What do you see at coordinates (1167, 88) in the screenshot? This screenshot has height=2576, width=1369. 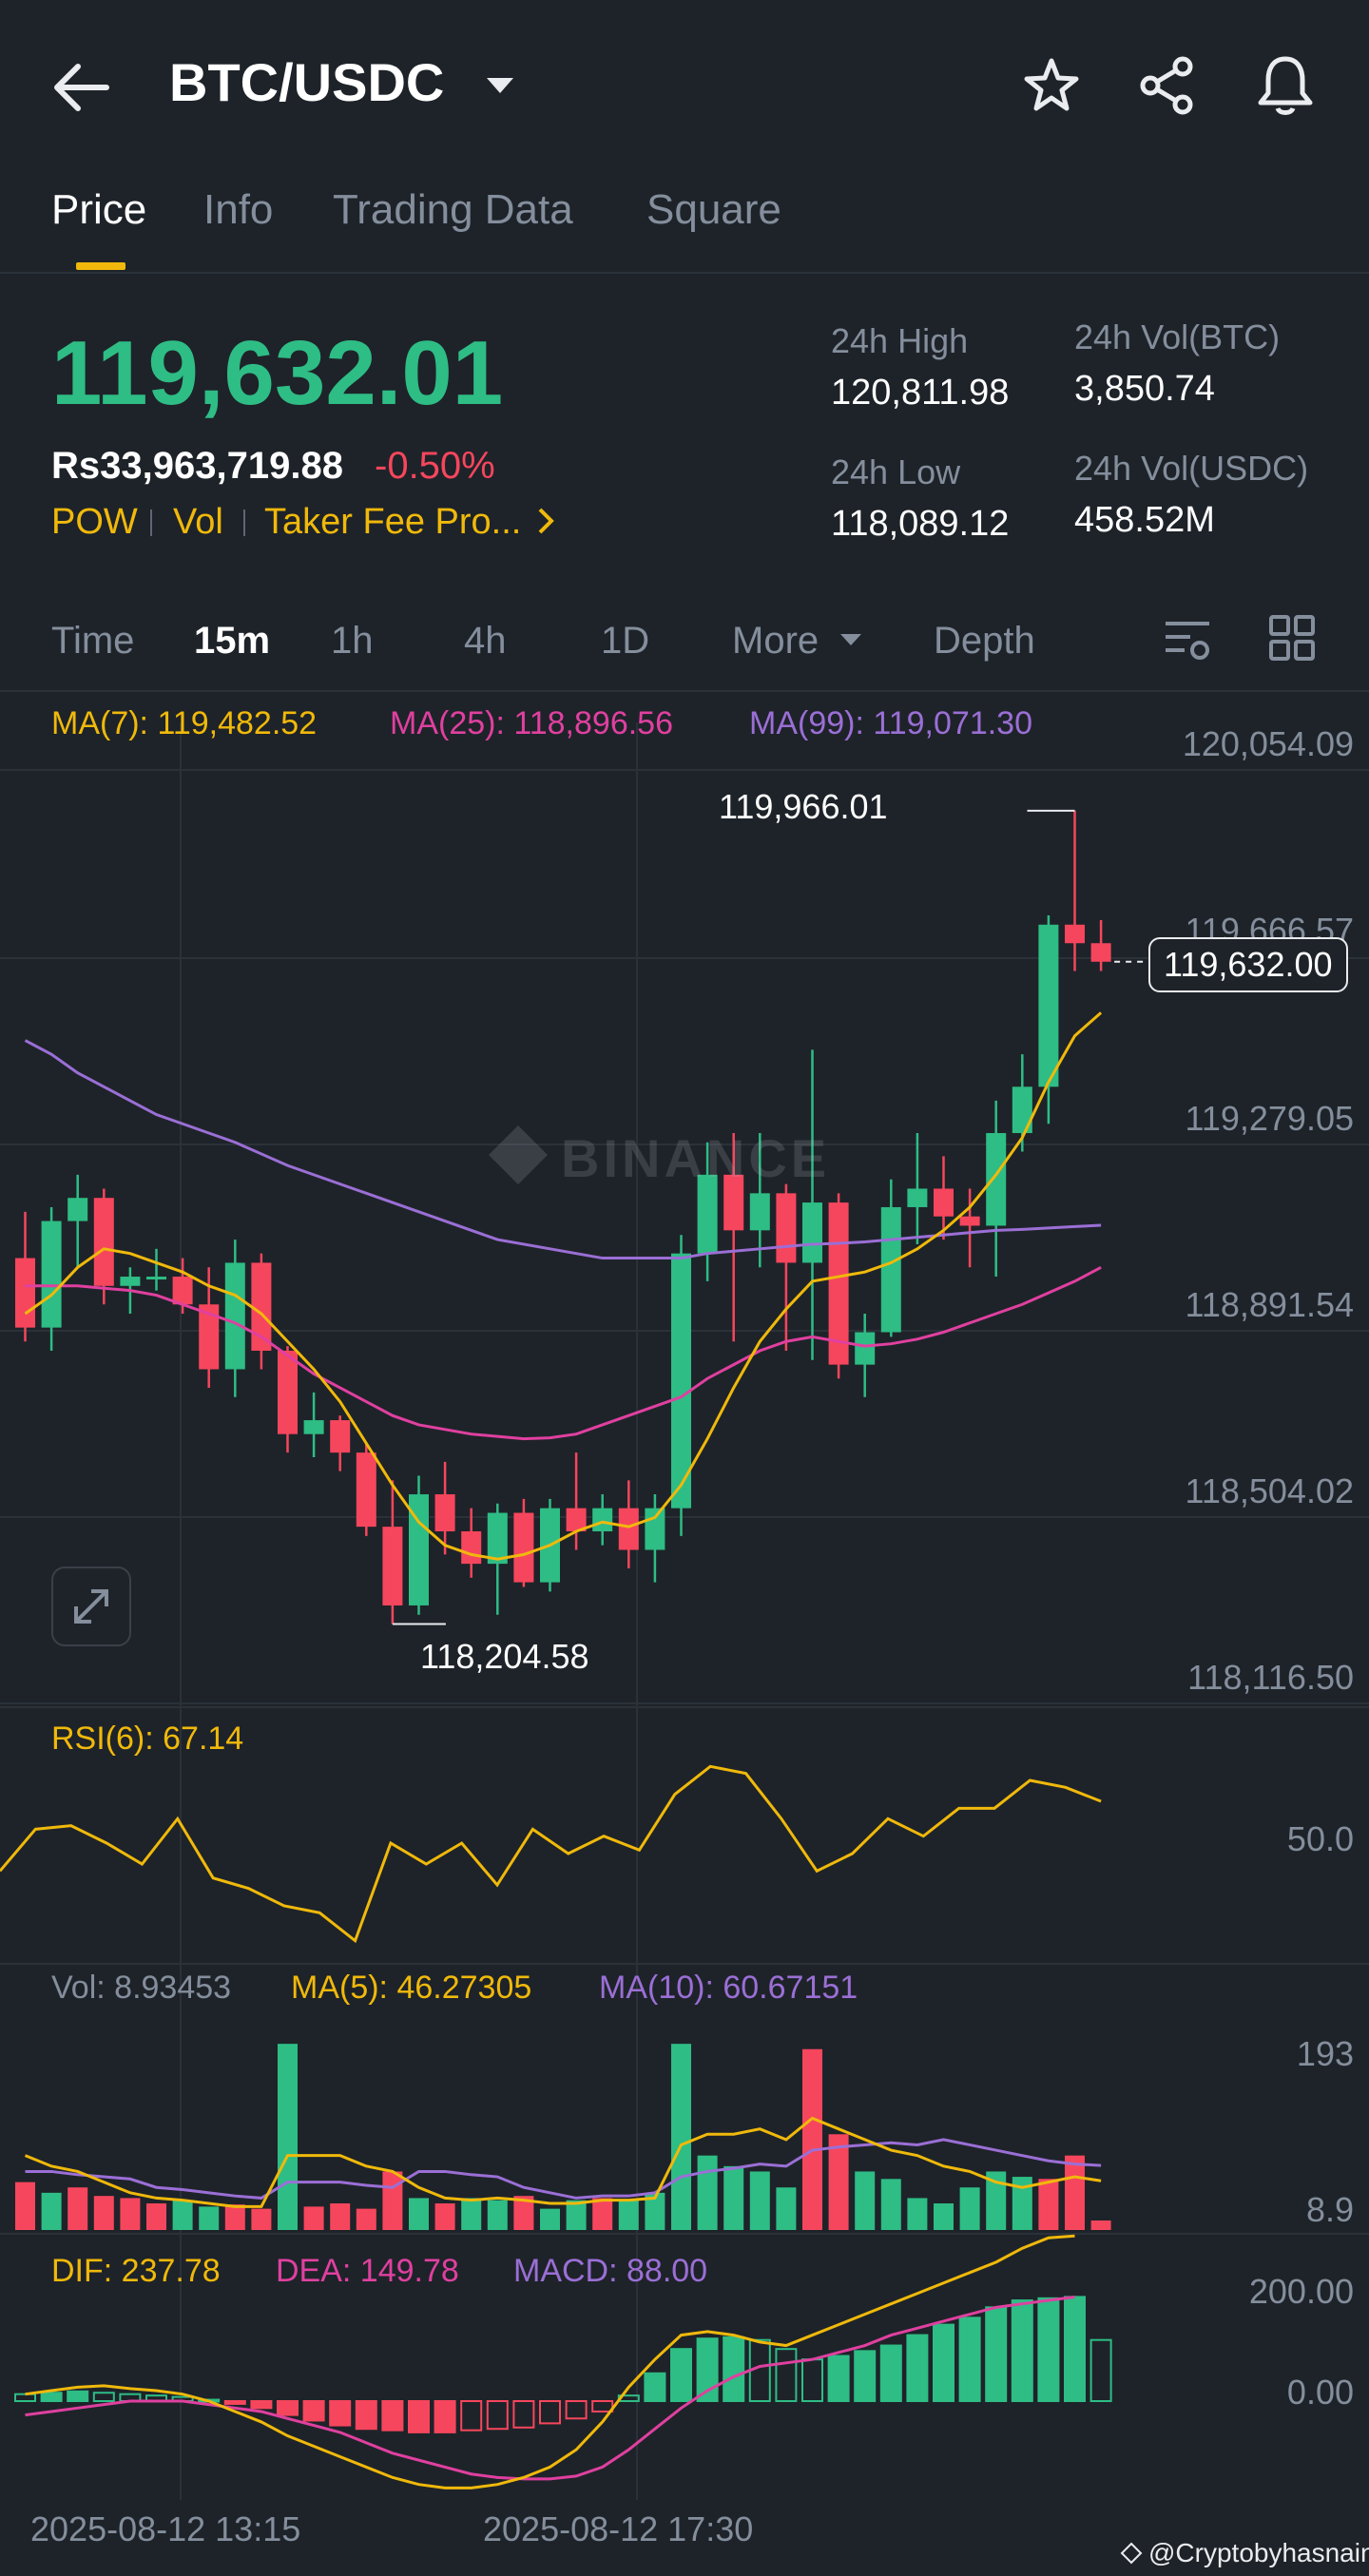 I see `share-icon` at bounding box center [1167, 88].